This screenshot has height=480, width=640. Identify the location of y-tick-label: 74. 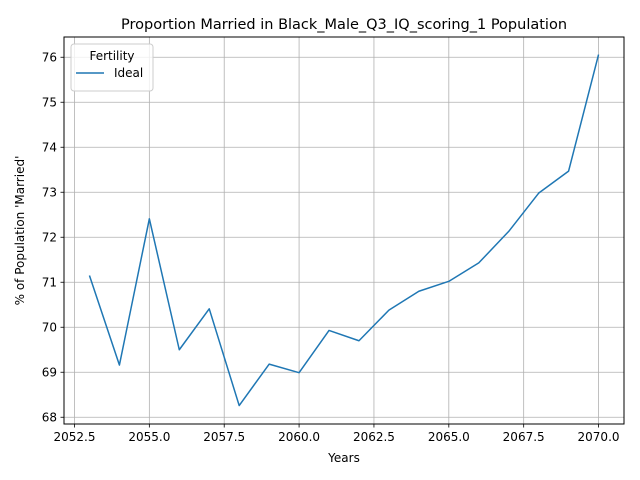
(49, 148).